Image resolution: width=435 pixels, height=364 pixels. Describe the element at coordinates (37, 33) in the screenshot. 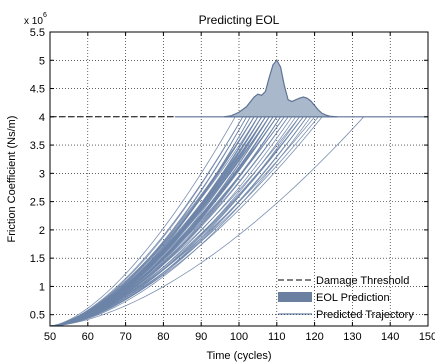

I see `y-tick-label: 5.5` at that location.